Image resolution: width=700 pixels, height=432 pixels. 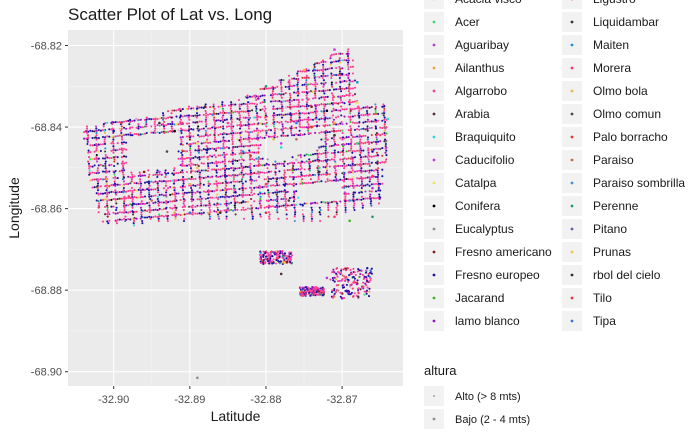 What do you see at coordinates (46, 291) in the screenshot?
I see `y-tick-label: -68.88` at bounding box center [46, 291].